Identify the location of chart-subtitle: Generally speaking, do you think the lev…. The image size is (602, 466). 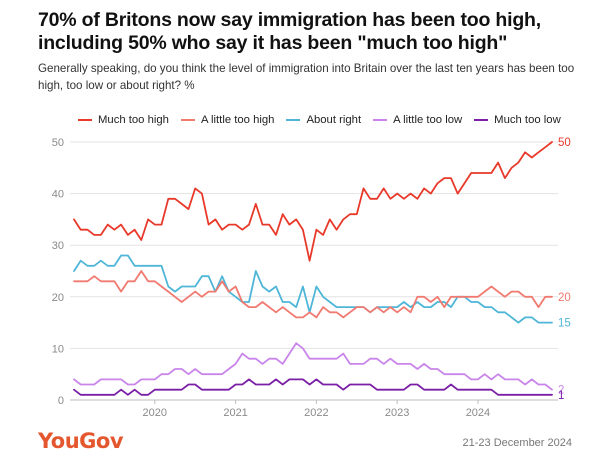
(306, 77).